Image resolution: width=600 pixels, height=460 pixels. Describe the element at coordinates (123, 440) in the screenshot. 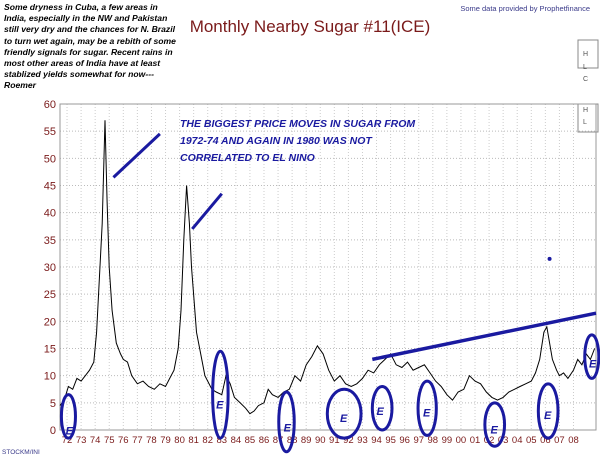

I see `x-tick-label: 76` at that location.